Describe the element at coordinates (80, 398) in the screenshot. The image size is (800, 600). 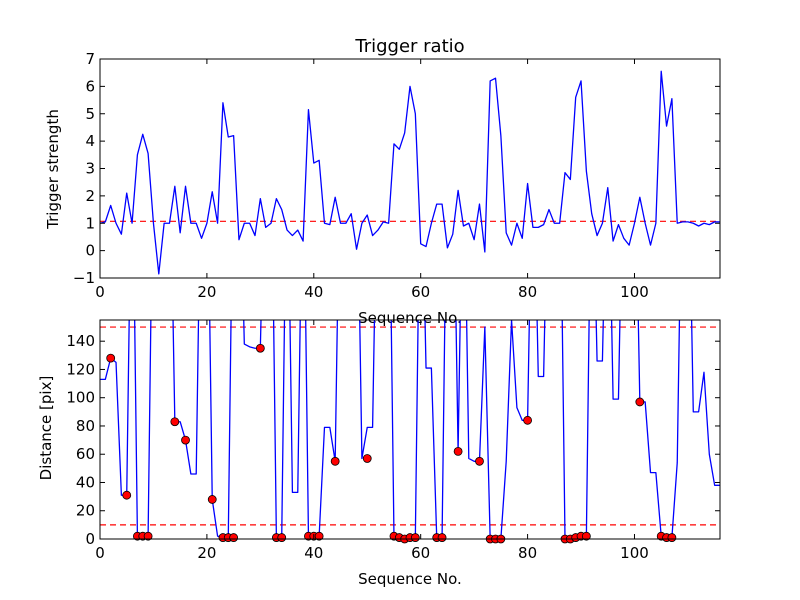
I see `bottom-chart-ytick-label: 100` at that location.